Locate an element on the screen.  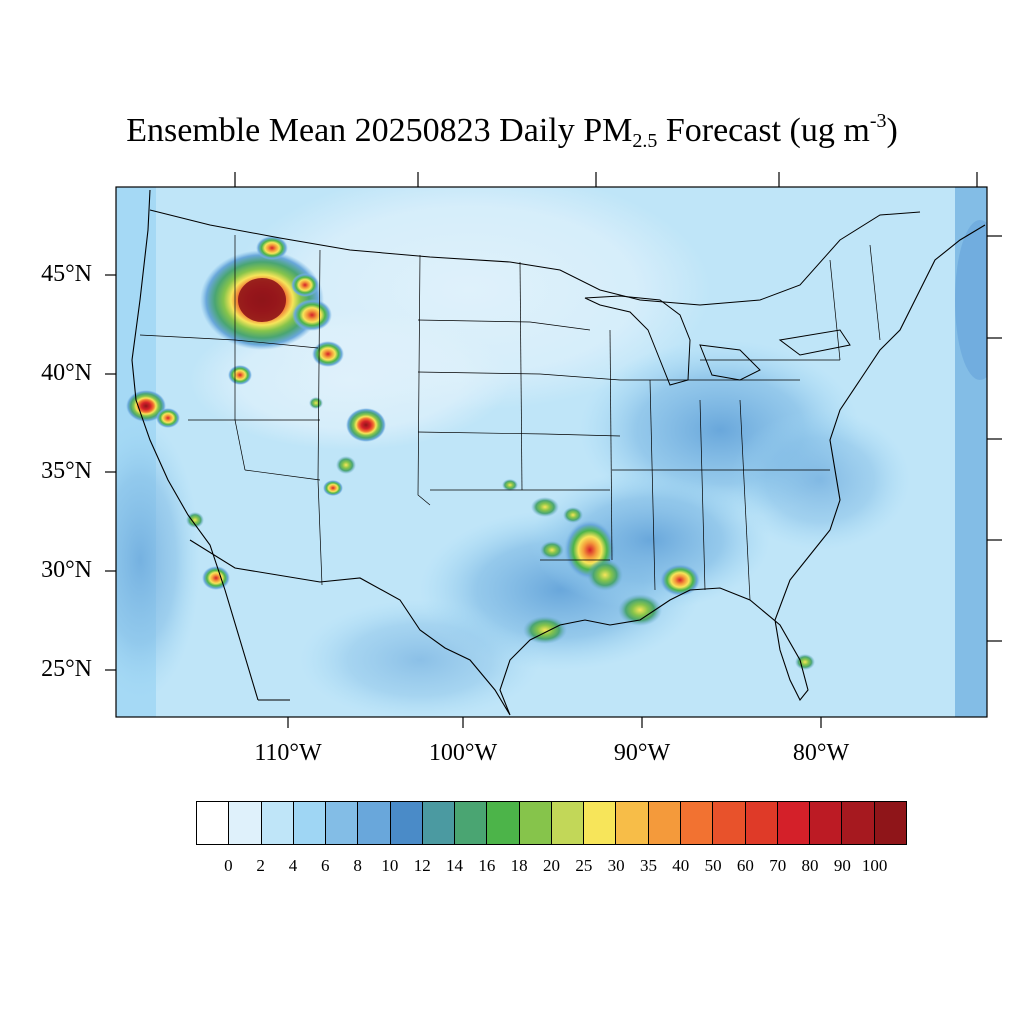
lat-label-30: 30°N is located at coordinates (66, 570).